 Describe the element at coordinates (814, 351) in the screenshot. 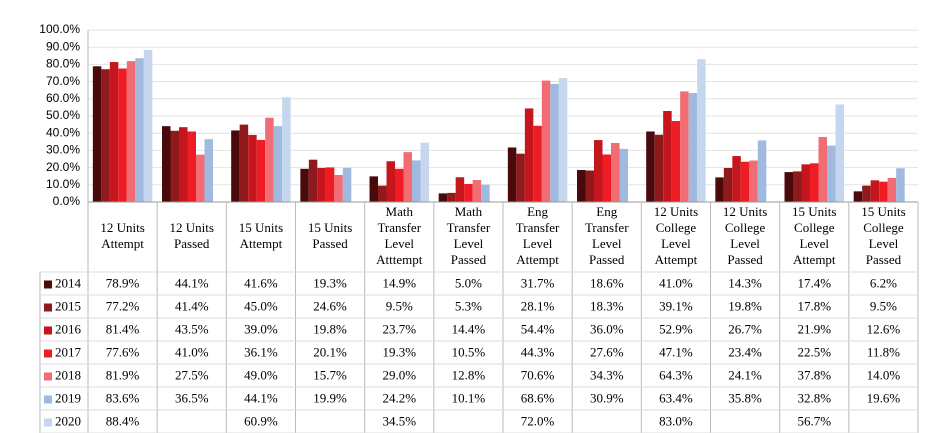

I see `table-value: 22.5%` at that location.